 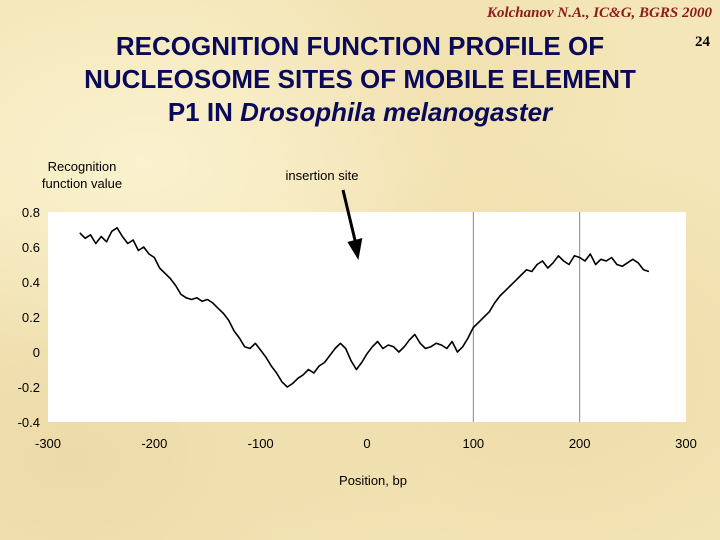 I want to click on title-line-3: P1 IN Drosophila melanogaster, so click(x=360, y=112).